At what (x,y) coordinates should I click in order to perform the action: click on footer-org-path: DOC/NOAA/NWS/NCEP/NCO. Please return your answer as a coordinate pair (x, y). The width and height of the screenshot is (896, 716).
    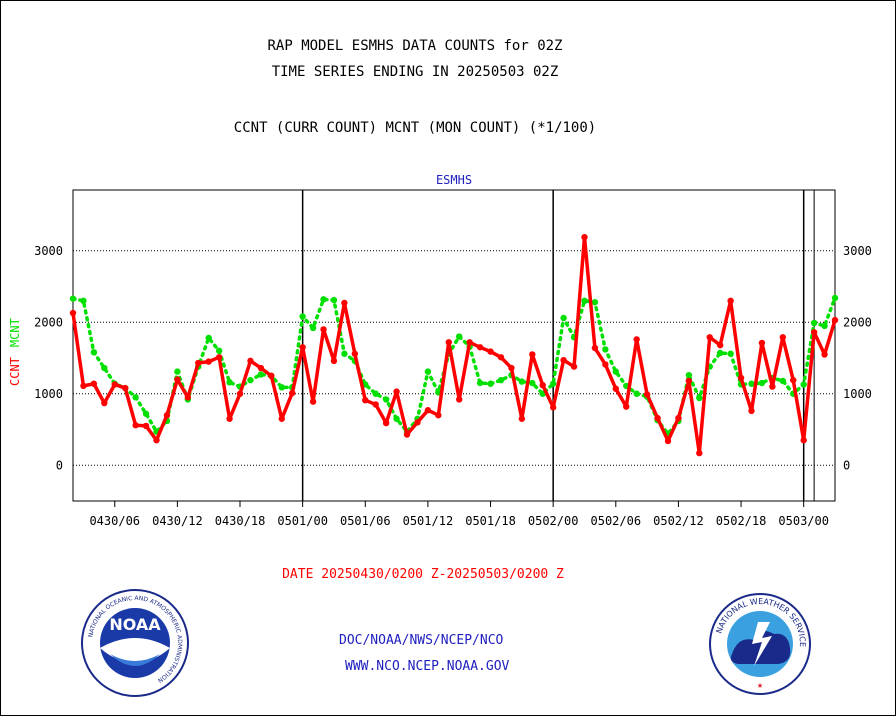
    Looking at the image, I should click on (421, 640).